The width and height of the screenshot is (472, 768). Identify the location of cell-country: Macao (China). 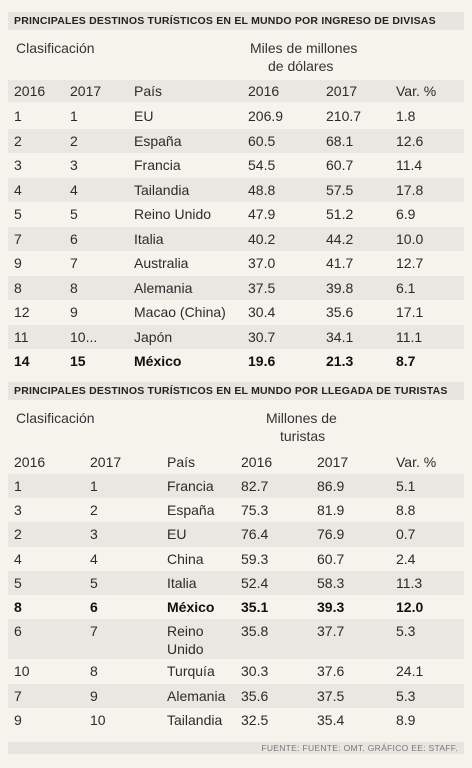
(180, 312).